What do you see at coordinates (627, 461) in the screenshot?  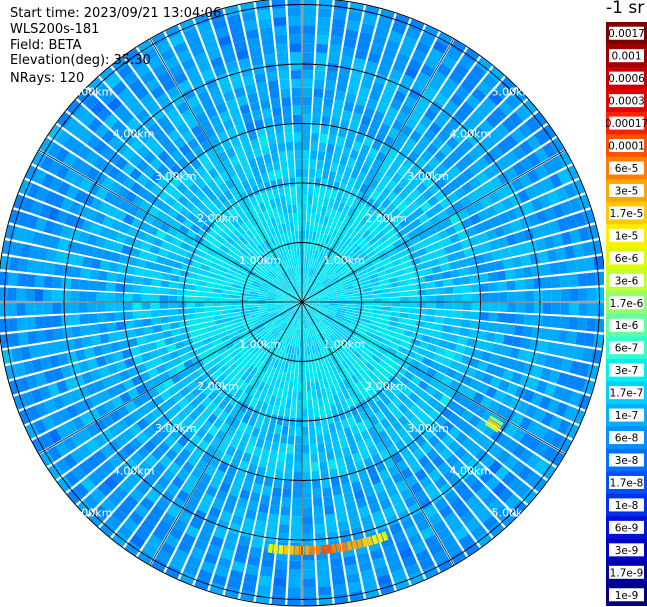 I see `colorbar-label: 3e-8` at bounding box center [627, 461].